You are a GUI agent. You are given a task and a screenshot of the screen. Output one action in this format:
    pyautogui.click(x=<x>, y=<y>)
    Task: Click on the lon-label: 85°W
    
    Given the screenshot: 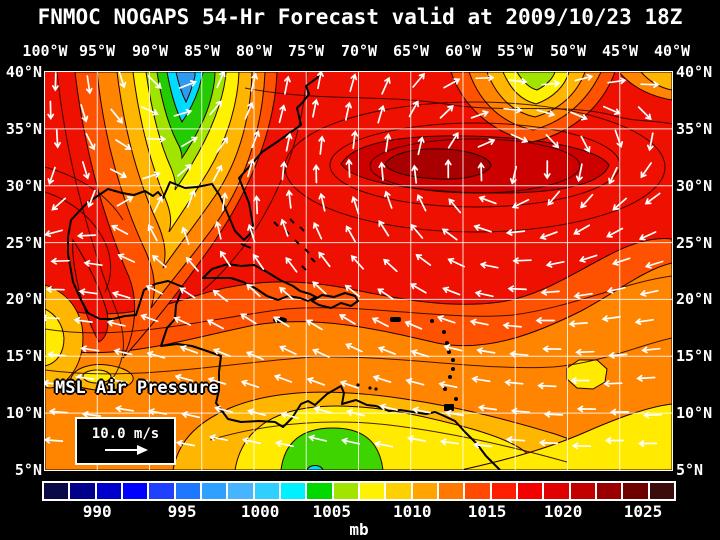 What is the action you would take?
    pyautogui.click(x=202, y=51)
    